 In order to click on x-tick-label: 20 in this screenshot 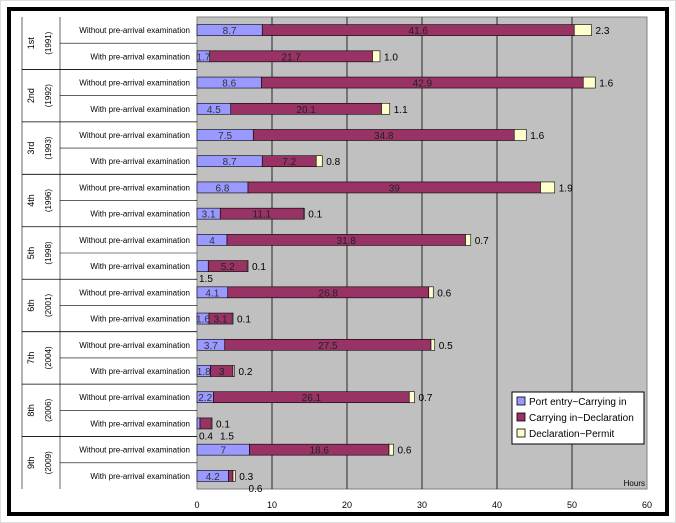, I will do `click(347, 505)`.